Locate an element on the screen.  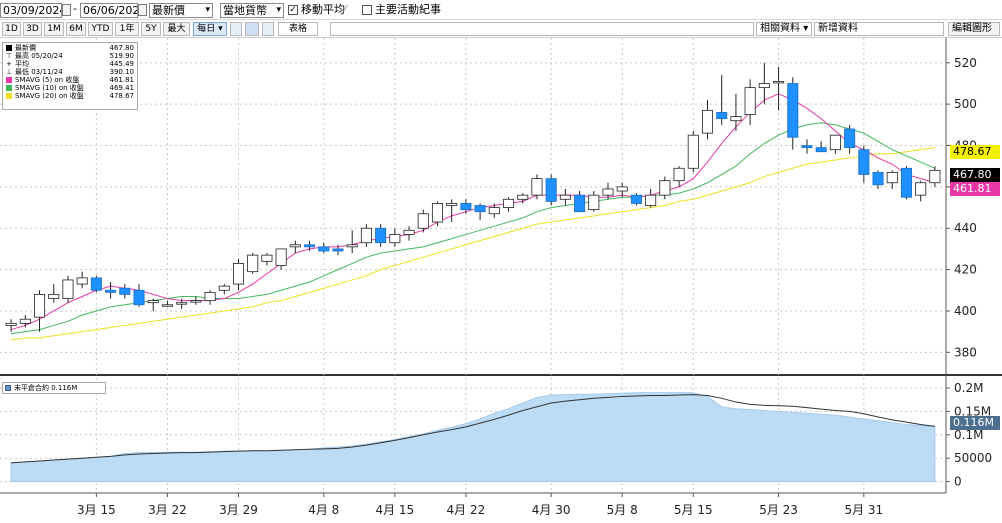
legend-name: 最低 03/11/24 is located at coordinates (39, 72).